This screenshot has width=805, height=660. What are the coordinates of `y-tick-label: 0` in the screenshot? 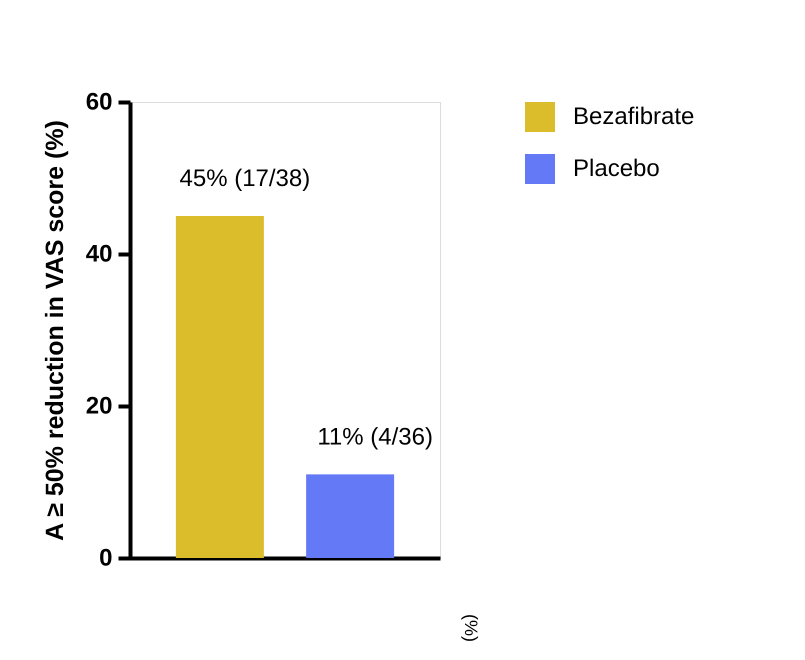 It's located at (105, 558).